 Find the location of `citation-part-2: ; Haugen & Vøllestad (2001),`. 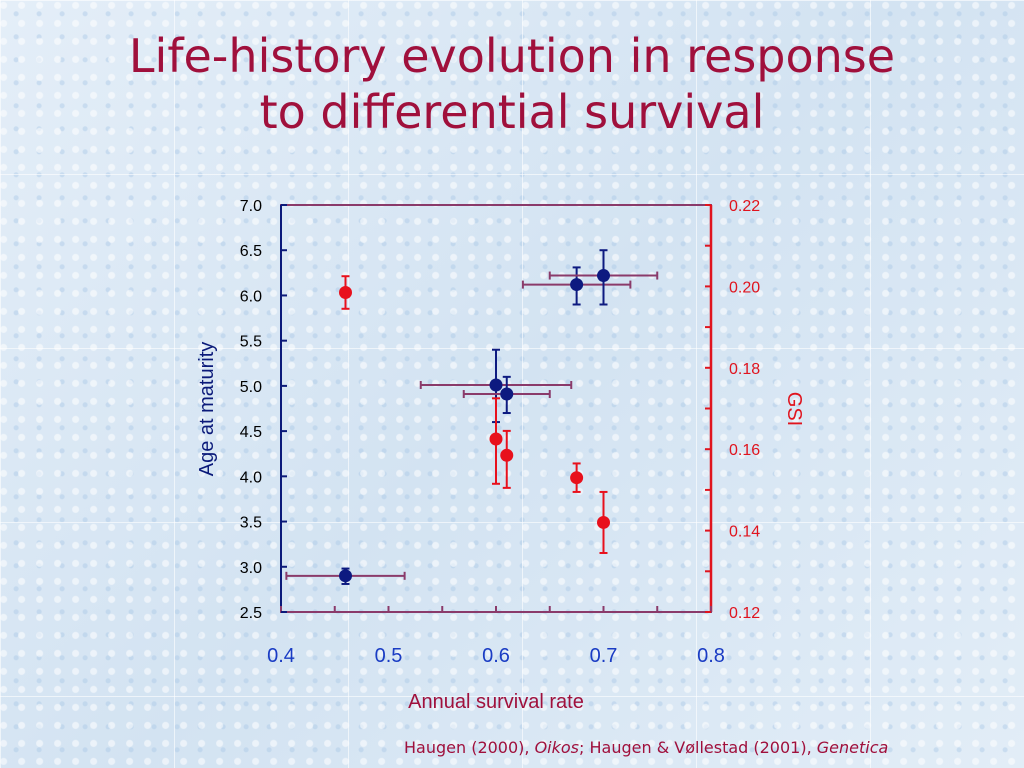

citation-part-2: ; Haugen & Vøllestad (2001), is located at coordinates (698, 747).